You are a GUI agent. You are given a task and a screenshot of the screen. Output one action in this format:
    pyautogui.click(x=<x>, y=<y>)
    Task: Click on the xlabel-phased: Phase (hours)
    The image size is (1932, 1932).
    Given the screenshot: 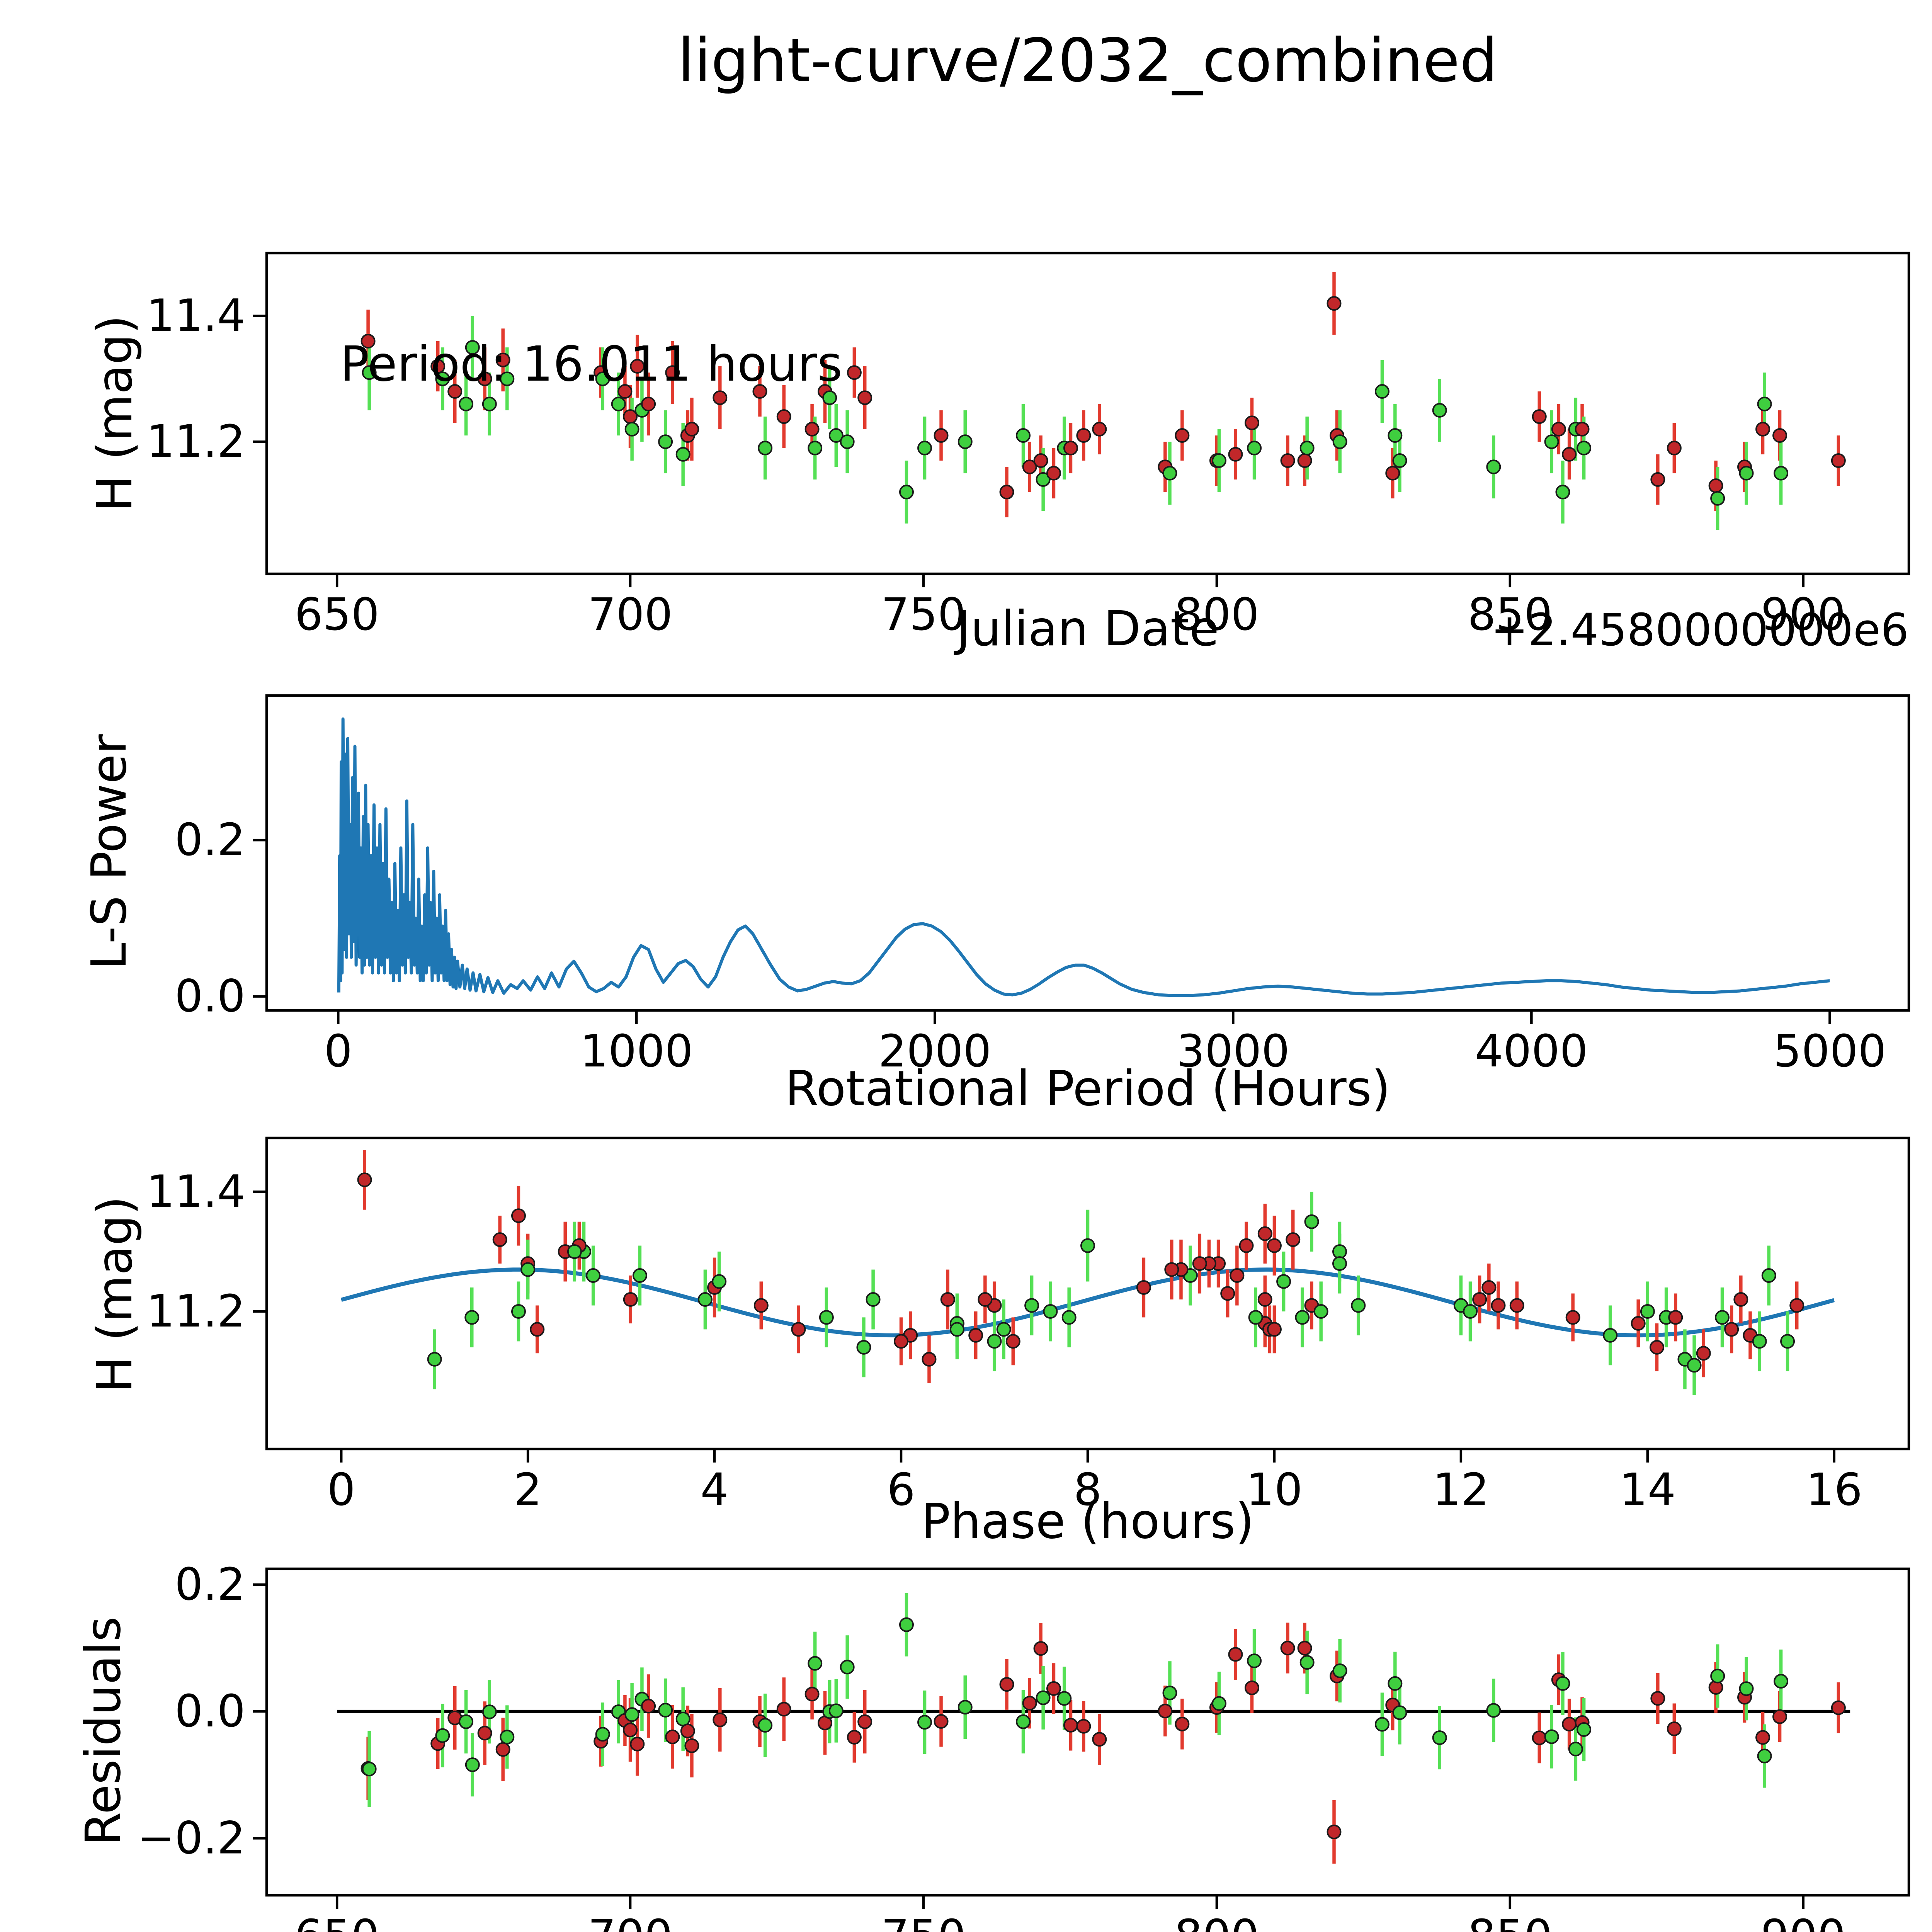 What is the action you would take?
    pyautogui.click(x=1087, y=1521)
    